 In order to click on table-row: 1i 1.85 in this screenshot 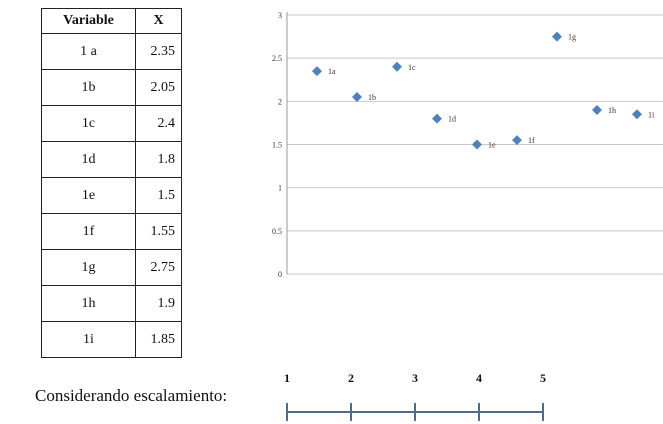, I will do `click(111, 339)`.